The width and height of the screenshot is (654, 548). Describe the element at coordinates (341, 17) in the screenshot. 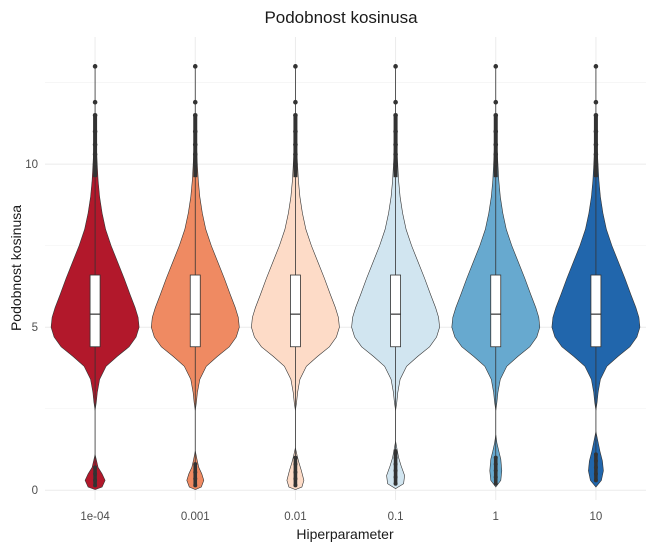

I see `chart-title: Podobnost kosinusa` at that location.